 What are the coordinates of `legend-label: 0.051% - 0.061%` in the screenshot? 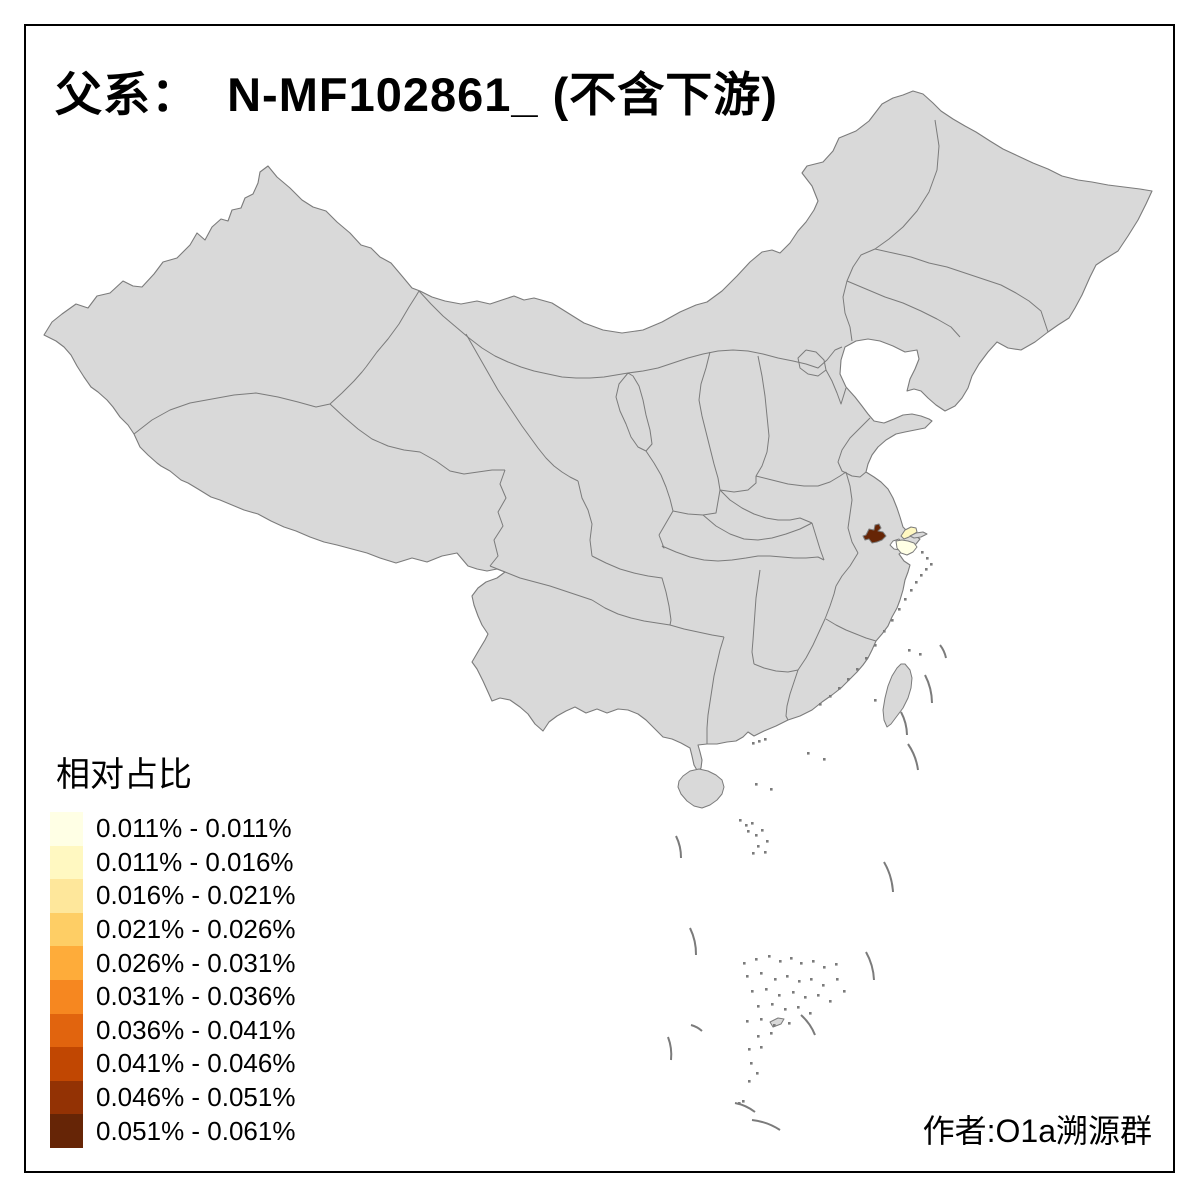 It's located at (196, 1130).